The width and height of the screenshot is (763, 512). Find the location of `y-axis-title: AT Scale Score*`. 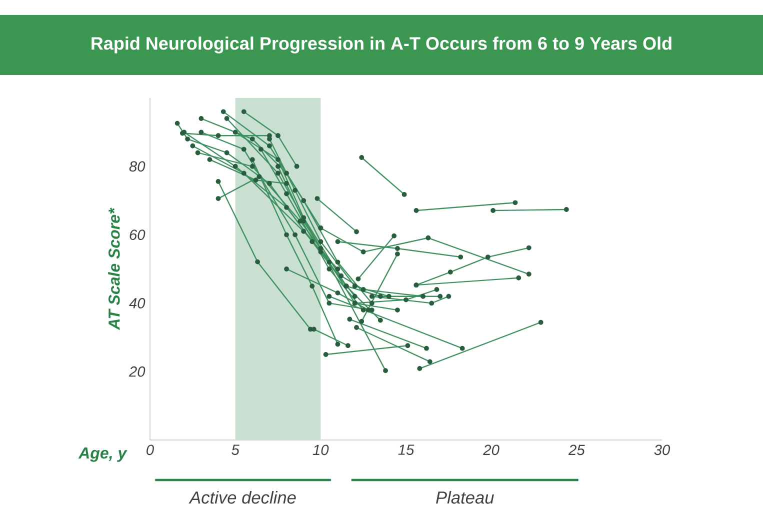

y-axis-title: AT Scale Score* is located at coordinates (114, 269).